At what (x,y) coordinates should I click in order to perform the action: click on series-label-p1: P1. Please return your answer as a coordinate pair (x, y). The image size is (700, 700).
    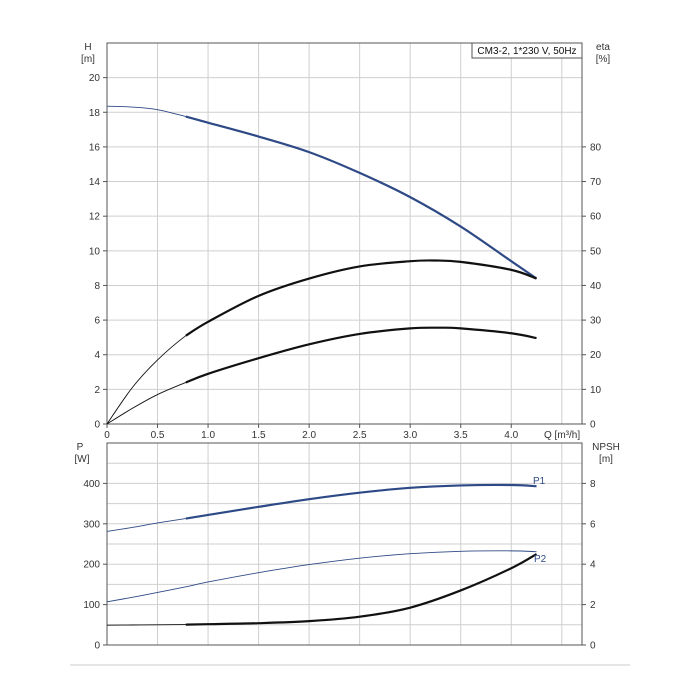
    Looking at the image, I should click on (539, 481).